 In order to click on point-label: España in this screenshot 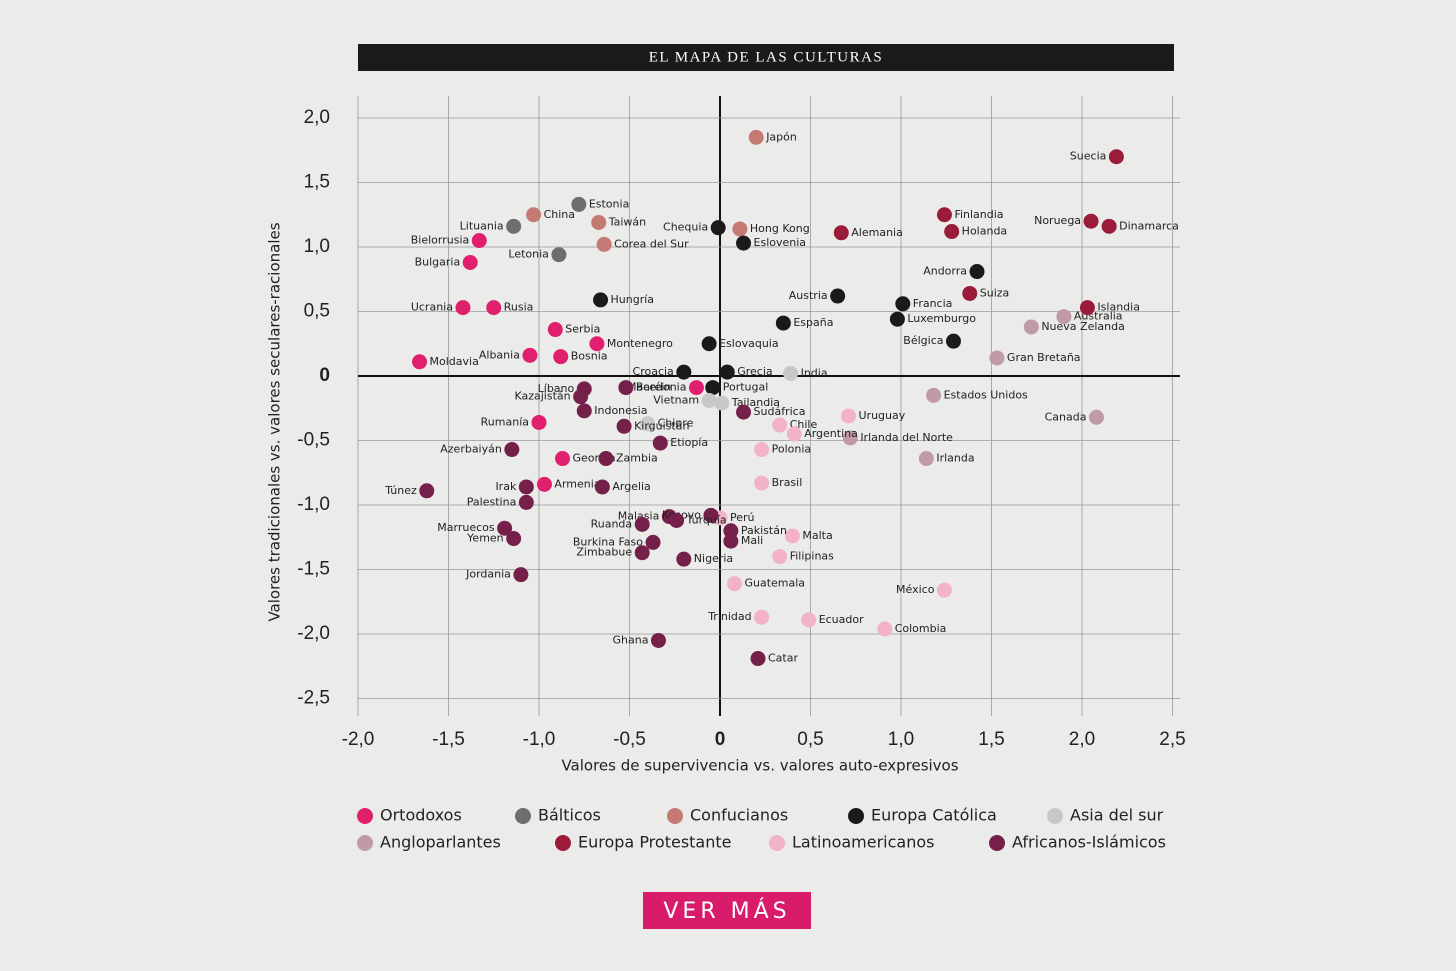, I will do `click(813, 322)`.